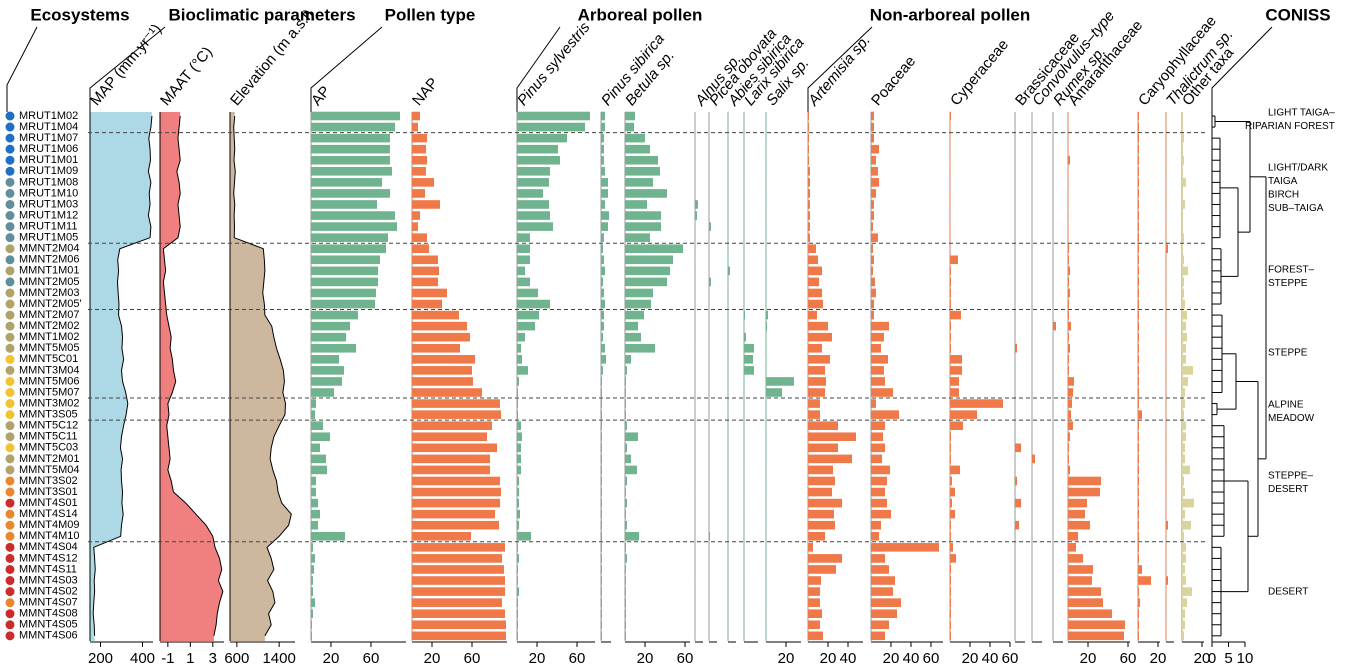 The image size is (1347, 669). Describe the element at coordinates (167, 658) in the screenshot. I see `x-tick-label: -1` at that location.